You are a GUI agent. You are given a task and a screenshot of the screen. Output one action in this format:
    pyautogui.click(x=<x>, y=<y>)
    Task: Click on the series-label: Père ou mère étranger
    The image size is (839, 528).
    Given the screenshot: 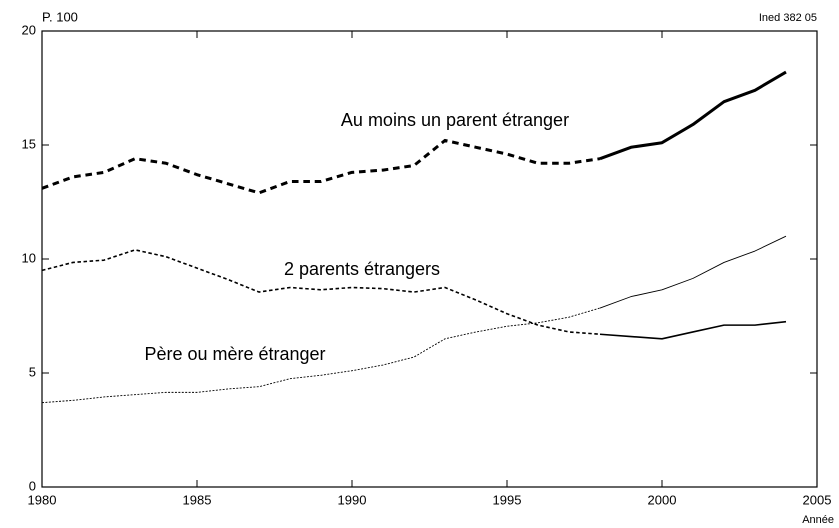 What is the action you would take?
    pyautogui.click(x=234, y=354)
    